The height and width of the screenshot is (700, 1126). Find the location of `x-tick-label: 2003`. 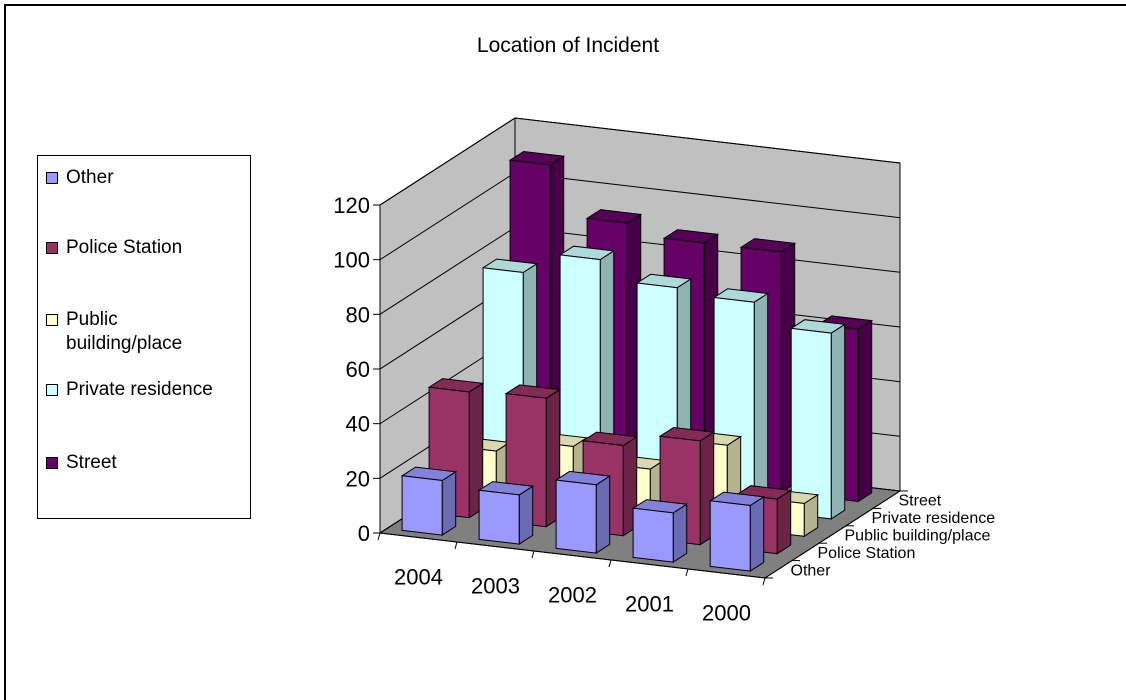

x-tick-label: 2003 is located at coordinates (495, 586).